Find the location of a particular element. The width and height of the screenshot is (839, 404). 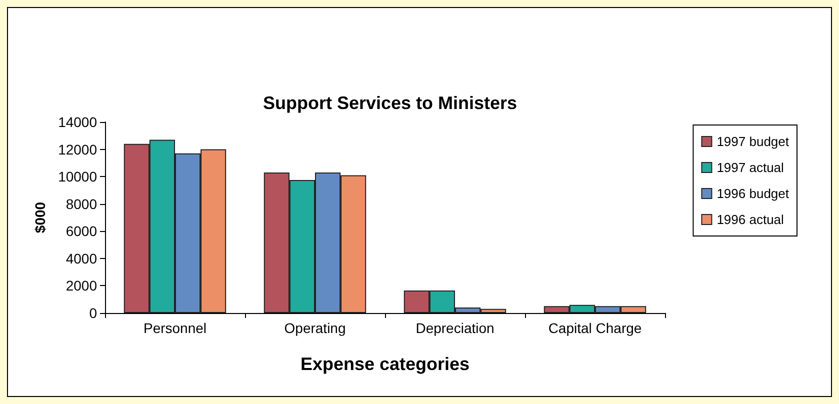

y-tick-label: 6000 is located at coordinates (82, 231).